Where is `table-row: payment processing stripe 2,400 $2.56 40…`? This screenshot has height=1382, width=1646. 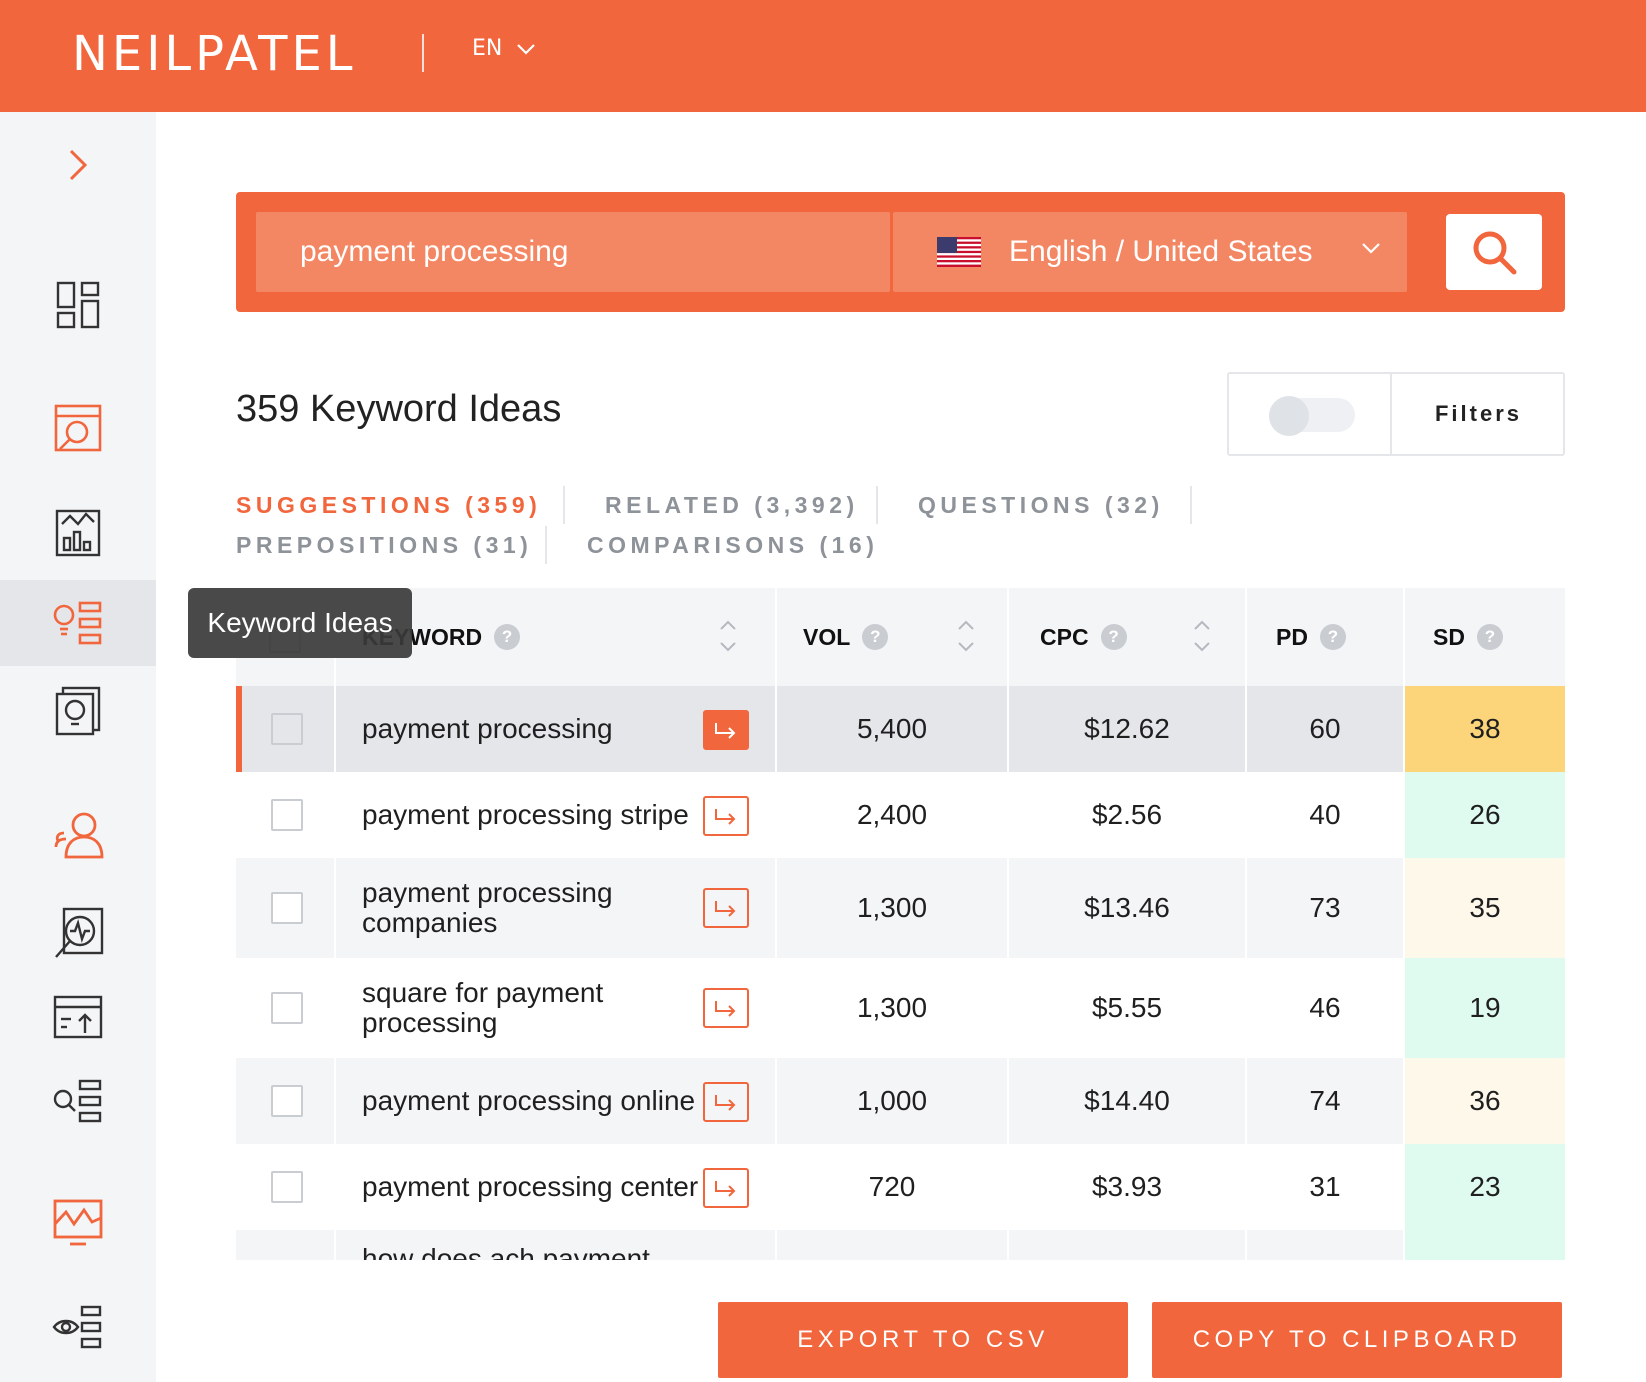
table-row: payment processing stripe 2,400 $2.56 40… is located at coordinates (900, 815).